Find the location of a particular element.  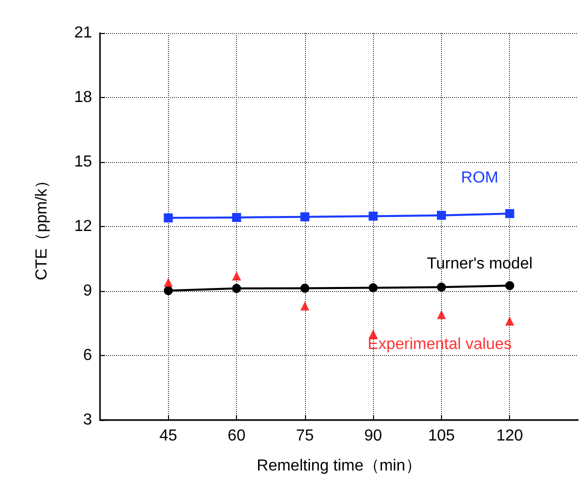

series-label: ROM is located at coordinates (479, 178).